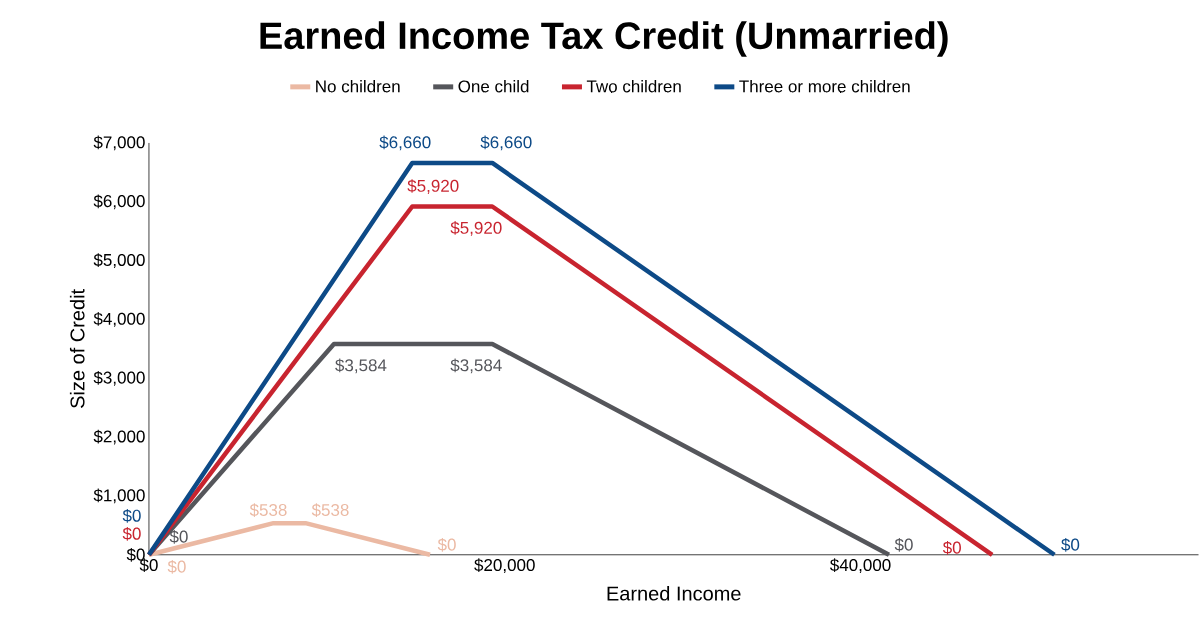 This screenshot has height=633, width=1199. I want to click on x-axis-title: Earned Income, so click(674, 593).